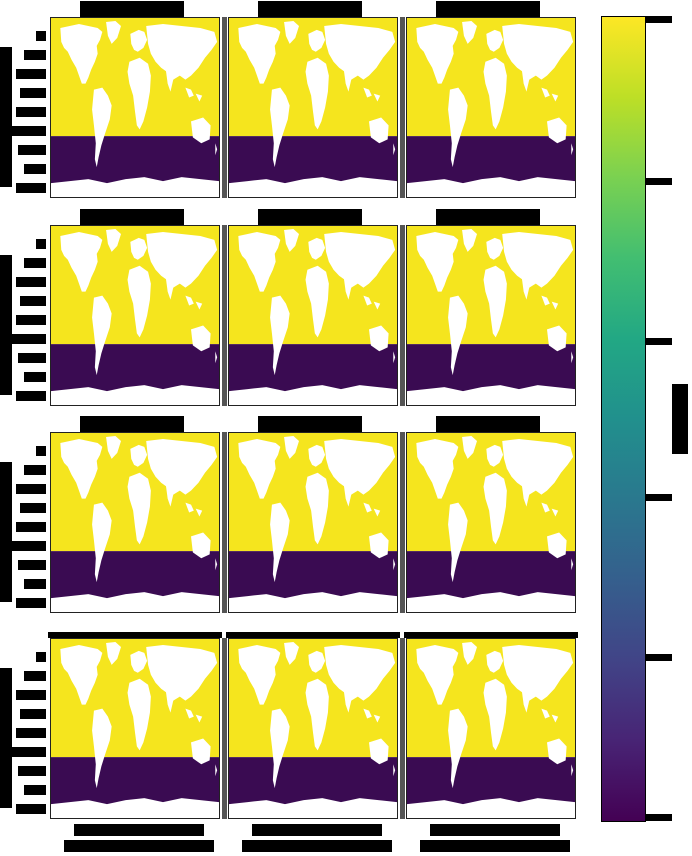 This screenshot has width=692, height=856. What do you see at coordinates (224, 107) in the screenshot?
I see `panel-frame` at bounding box center [224, 107].